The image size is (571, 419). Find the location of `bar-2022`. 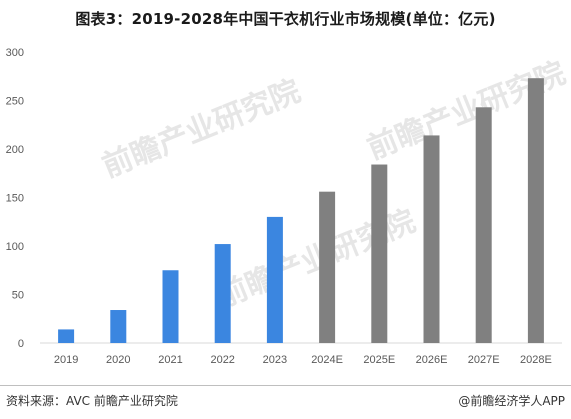

bar-2022 is located at coordinates (222, 293).